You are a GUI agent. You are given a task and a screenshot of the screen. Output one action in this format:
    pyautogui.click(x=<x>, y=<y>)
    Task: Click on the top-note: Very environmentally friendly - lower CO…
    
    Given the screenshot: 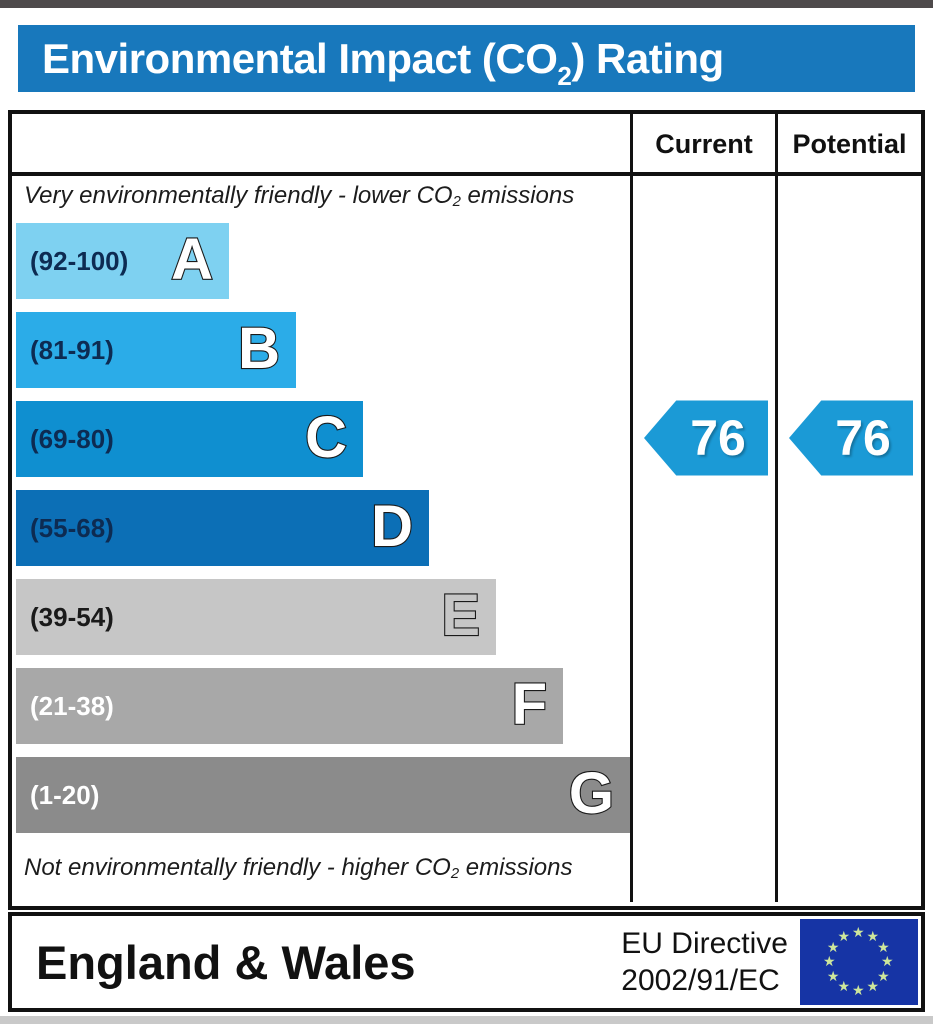 What is the action you would take?
    pyautogui.click(x=299, y=196)
    